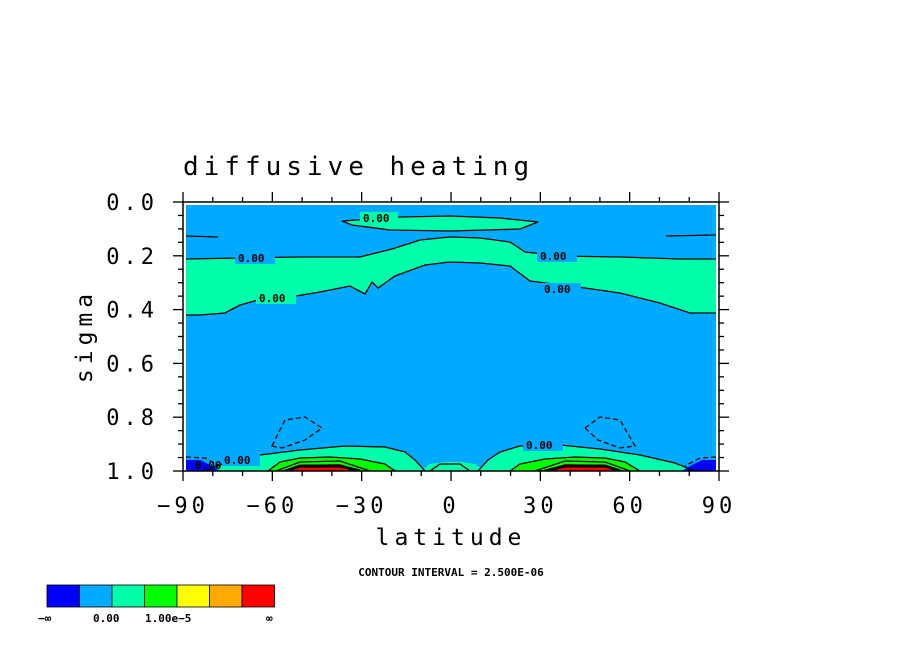  Describe the element at coordinates (629, 506) in the screenshot. I see `x-tick-label: 60` at that location.